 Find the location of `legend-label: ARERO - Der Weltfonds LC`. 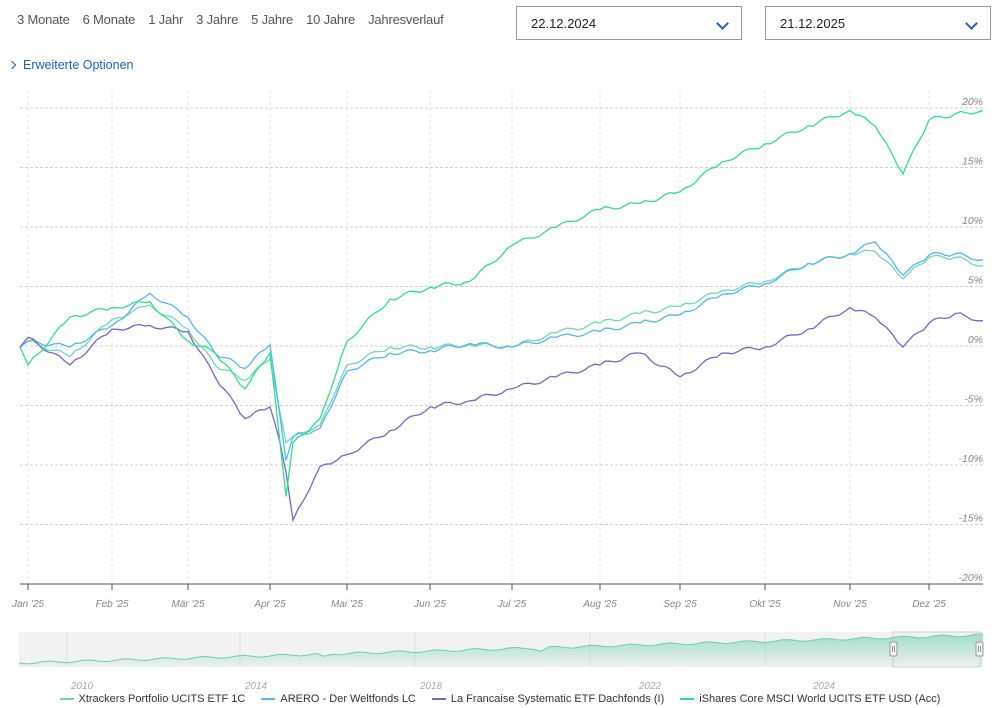

legend-label: ARERO - Der Weltfonds LC is located at coordinates (348, 699).